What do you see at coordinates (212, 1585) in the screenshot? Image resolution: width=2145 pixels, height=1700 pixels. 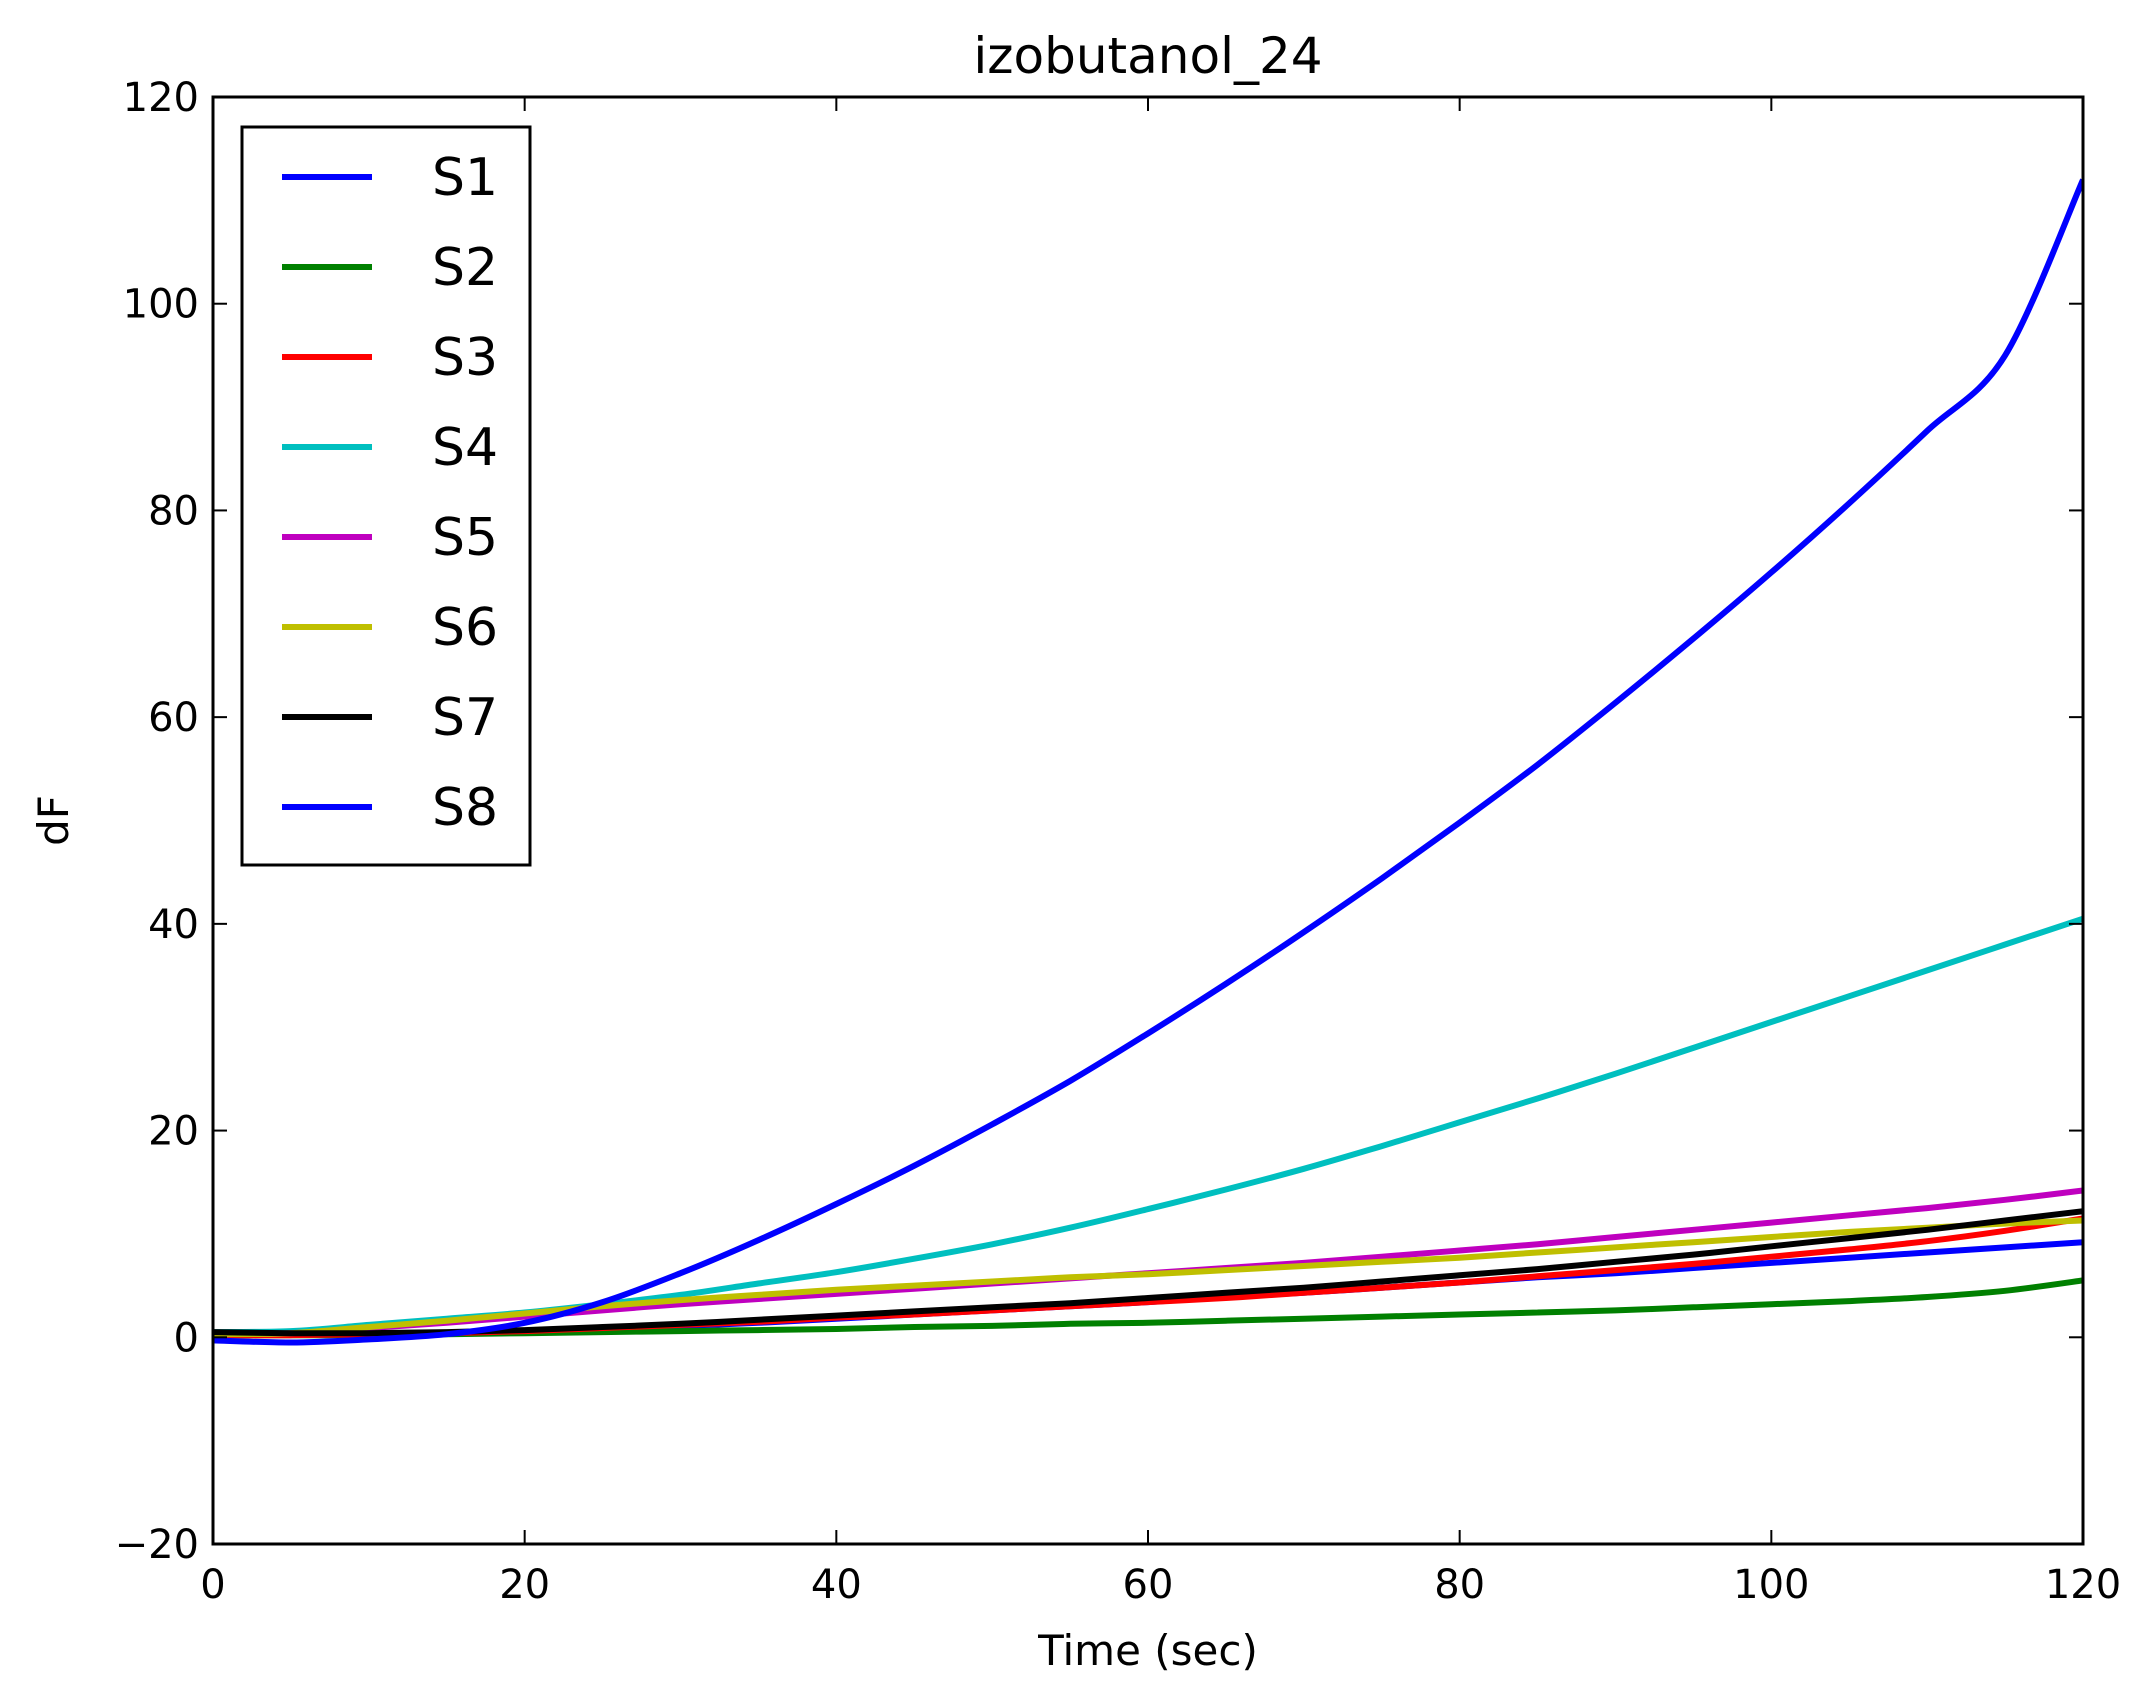 I see `x-tick-label: 0` at bounding box center [212, 1585].